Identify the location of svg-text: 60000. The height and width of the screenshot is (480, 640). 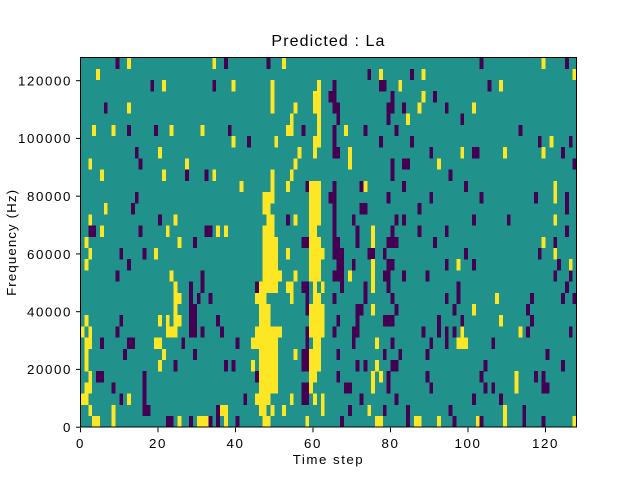
(49, 254).